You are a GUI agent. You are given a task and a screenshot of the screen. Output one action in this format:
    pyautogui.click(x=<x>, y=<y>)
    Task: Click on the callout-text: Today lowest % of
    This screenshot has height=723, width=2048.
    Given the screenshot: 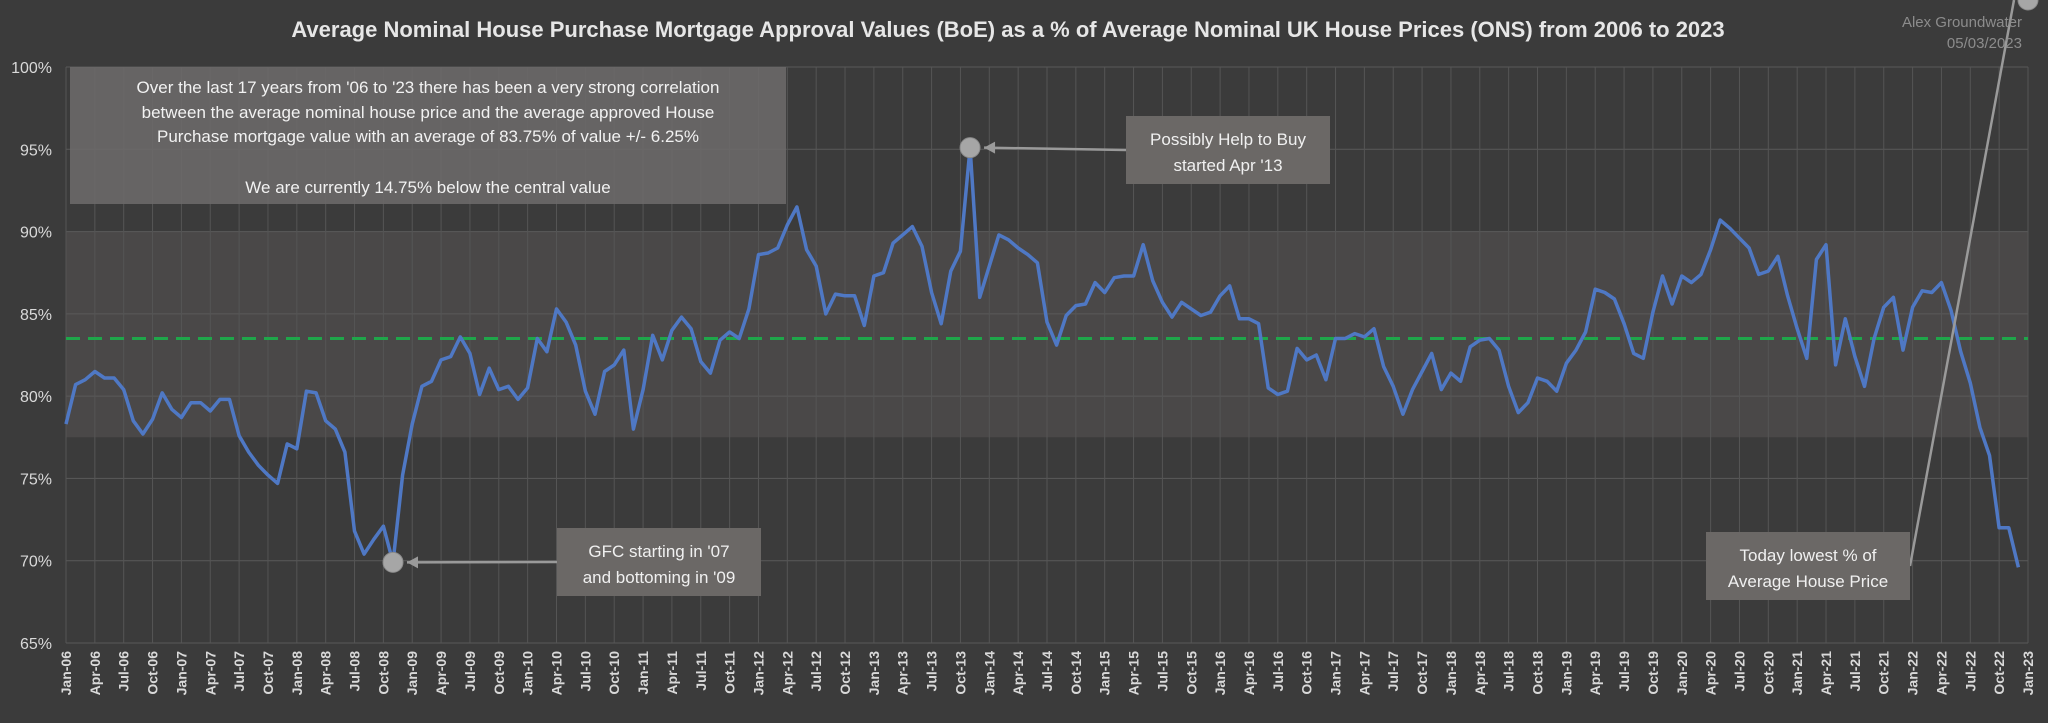 What is the action you would take?
    pyautogui.click(x=1807, y=555)
    